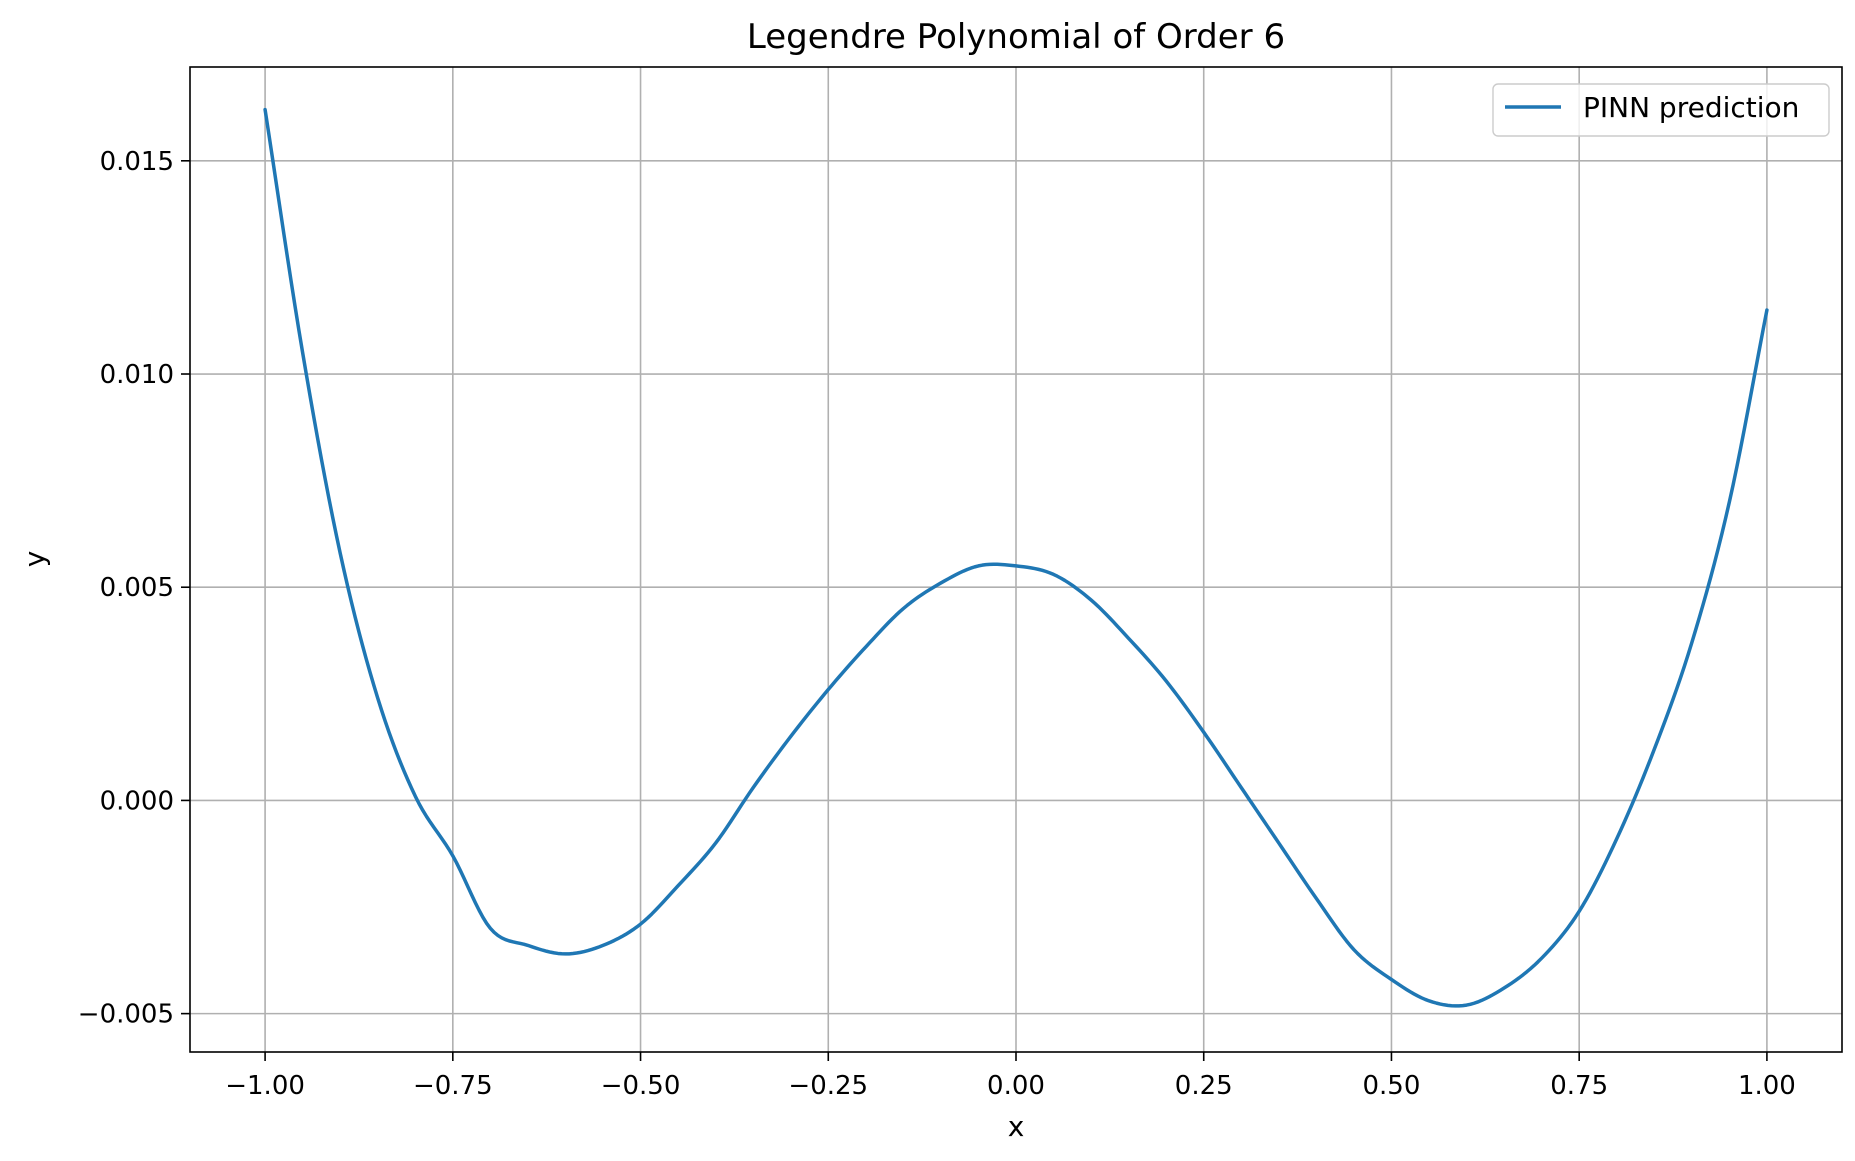 The width and height of the screenshot is (1855, 1161). What do you see at coordinates (1204, 1086) in the screenshot?
I see `x-tick-label: 0.25` at bounding box center [1204, 1086].